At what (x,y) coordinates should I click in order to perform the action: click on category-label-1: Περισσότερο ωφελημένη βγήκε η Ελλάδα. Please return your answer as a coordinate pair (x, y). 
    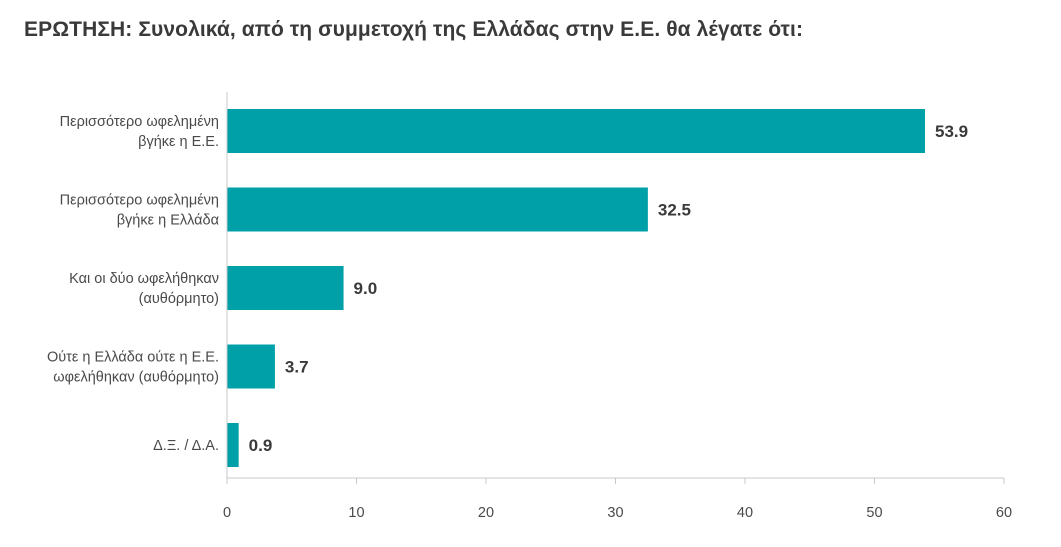
    Looking at the image, I should click on (139, 211).